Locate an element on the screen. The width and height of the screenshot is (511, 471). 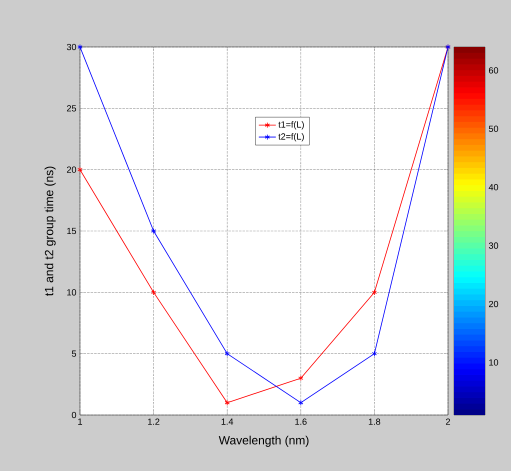
y-tick-label: 5 is located at coordinates (74, 353).